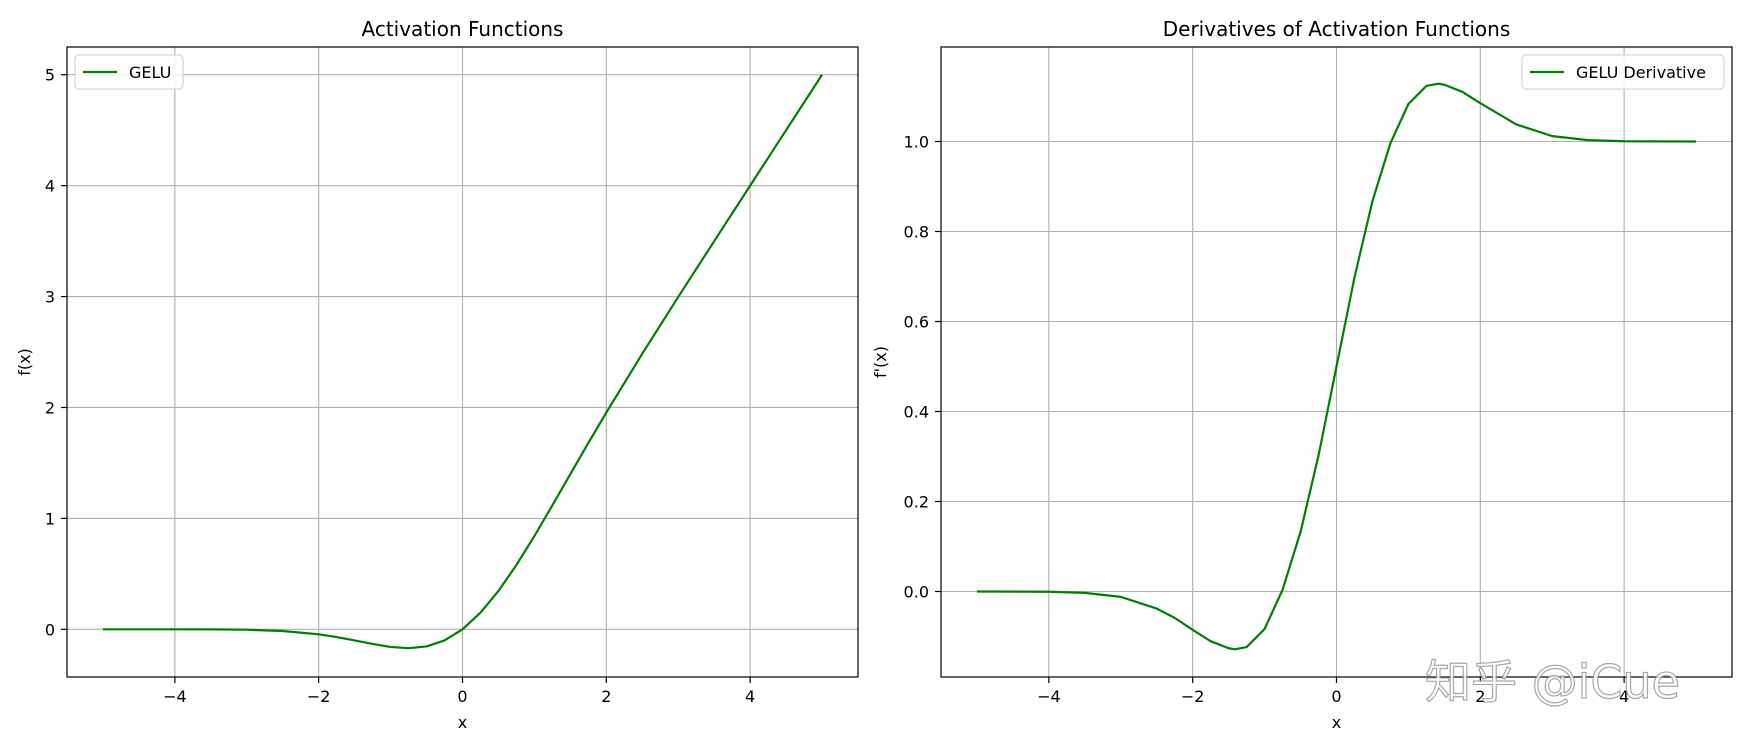 This screenshot has width=1750, height=750. I want to click on legend: GELU Derivative, so click(1623, 72).